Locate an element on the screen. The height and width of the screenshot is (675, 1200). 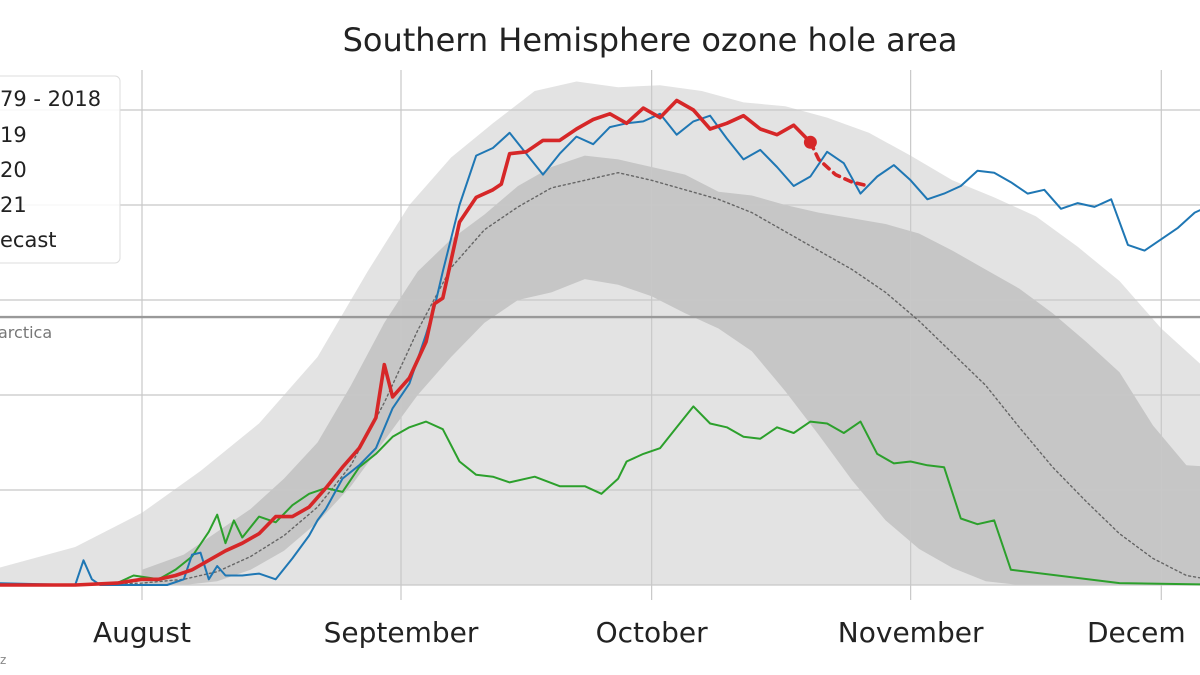
legend: 79 - 2018 19 20 21 ecast is located at coordinates (60, 169).